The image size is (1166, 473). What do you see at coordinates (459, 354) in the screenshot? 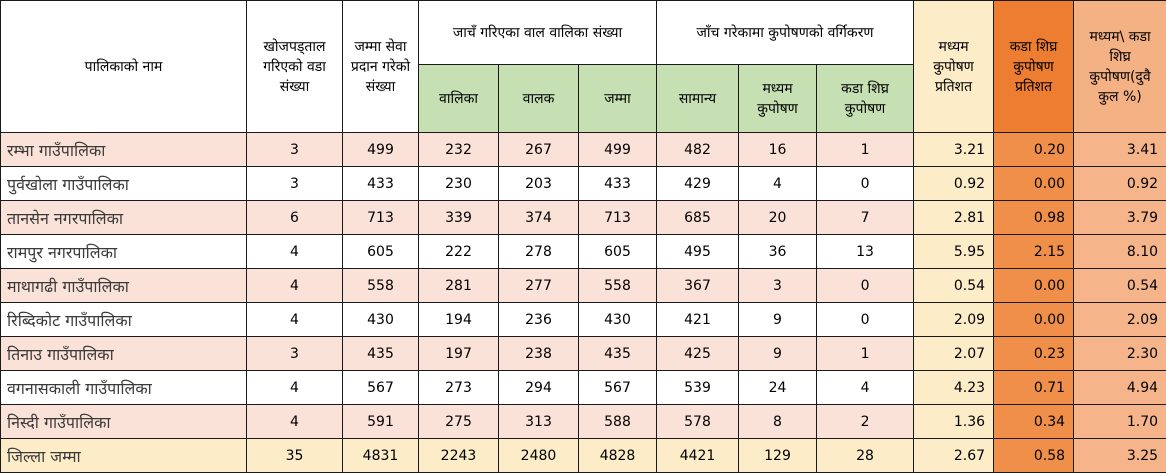
I see `girls-cell: 197` at bounding box center [459, 354].